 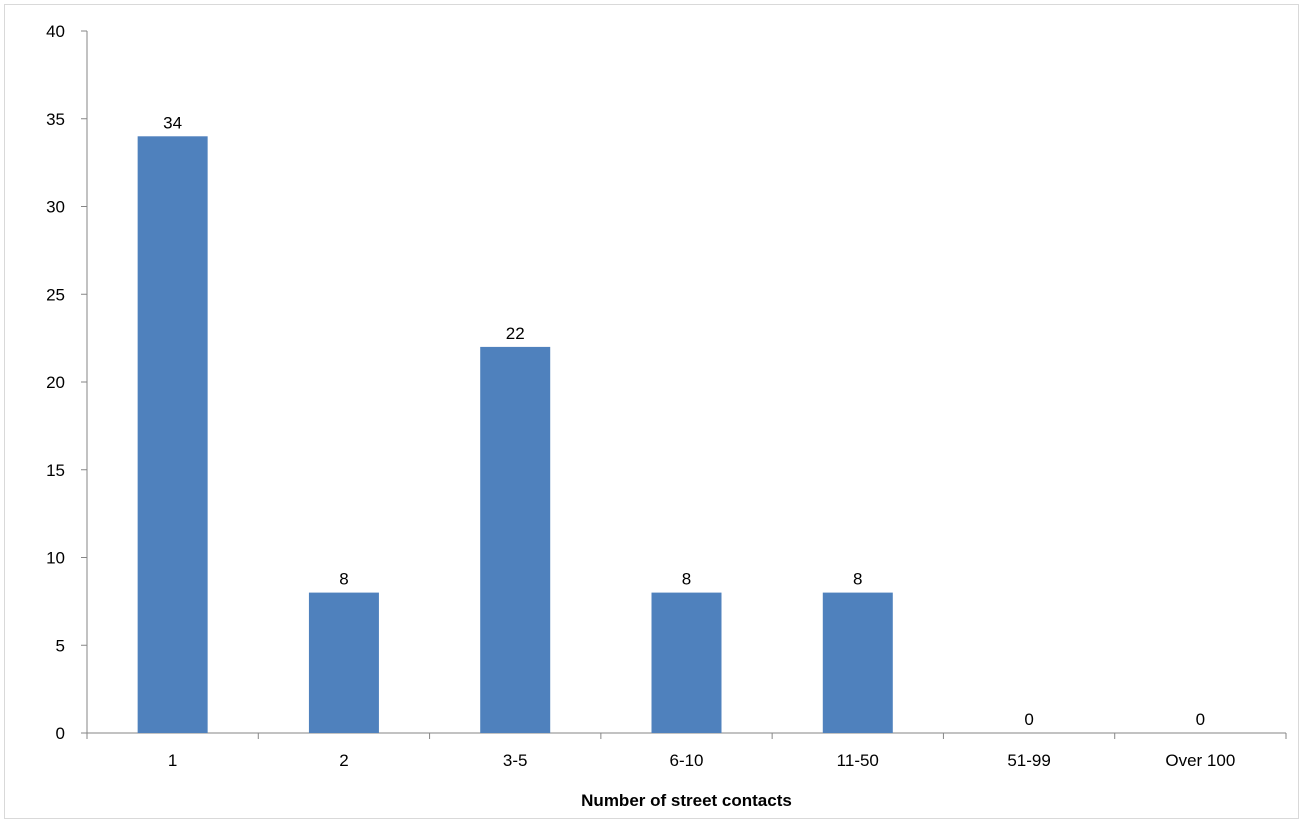 I want to click on y-ticks-group: 0 5 10 15 20 25 30 35 40, so click(x=66, y=382).